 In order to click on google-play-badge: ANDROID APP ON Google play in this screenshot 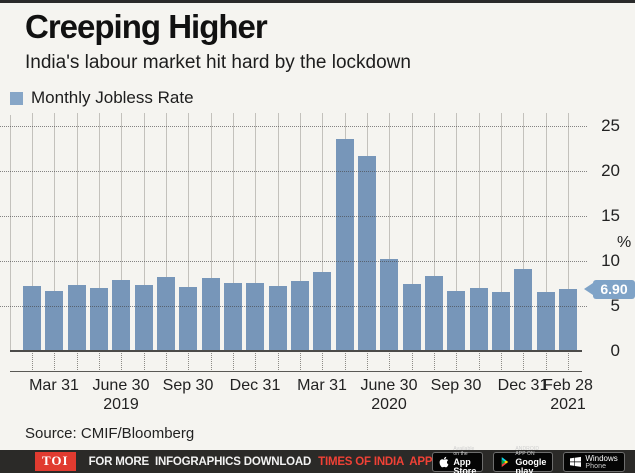, I will do `click(523, 460)`.